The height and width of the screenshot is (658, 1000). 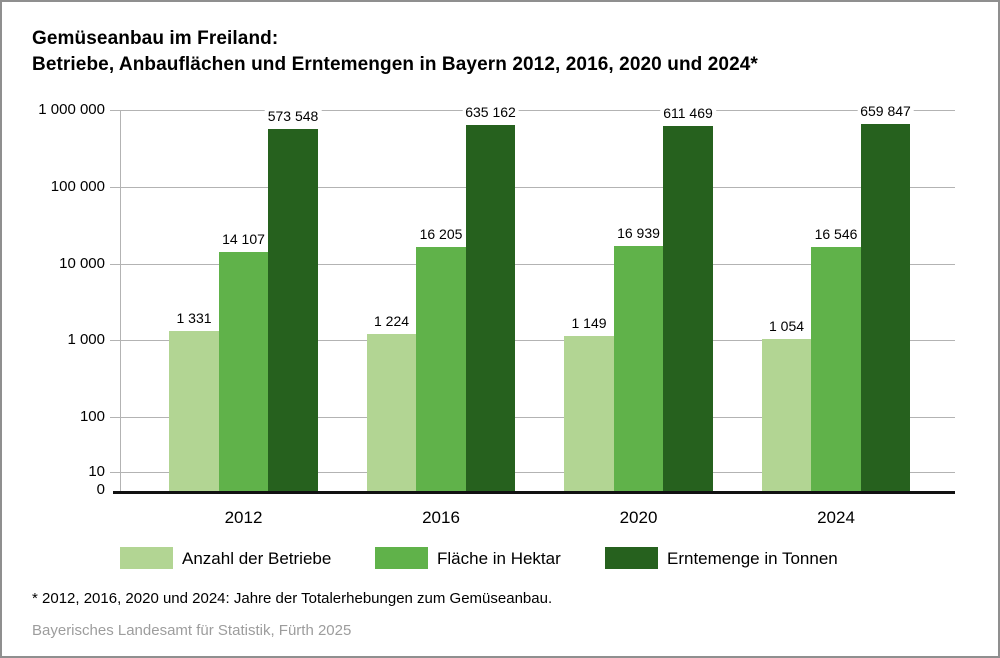 What do you see at coordinates (441, 234) in the screenshot?
I see `bar-value-label: 16 205` at bounding box center [441, 234].